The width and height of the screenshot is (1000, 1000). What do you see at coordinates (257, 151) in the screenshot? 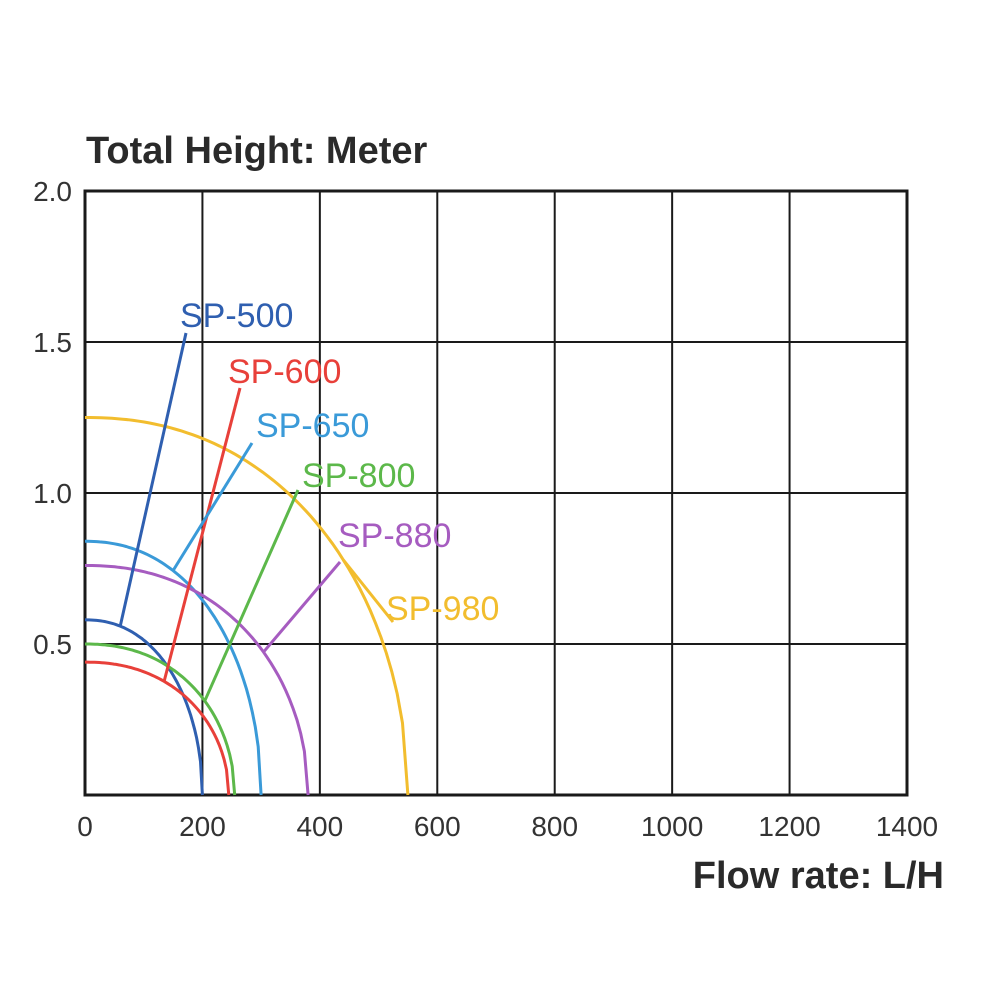
I see `y-axis-title: Total Height: Meter` at bounding box center [257, 151].